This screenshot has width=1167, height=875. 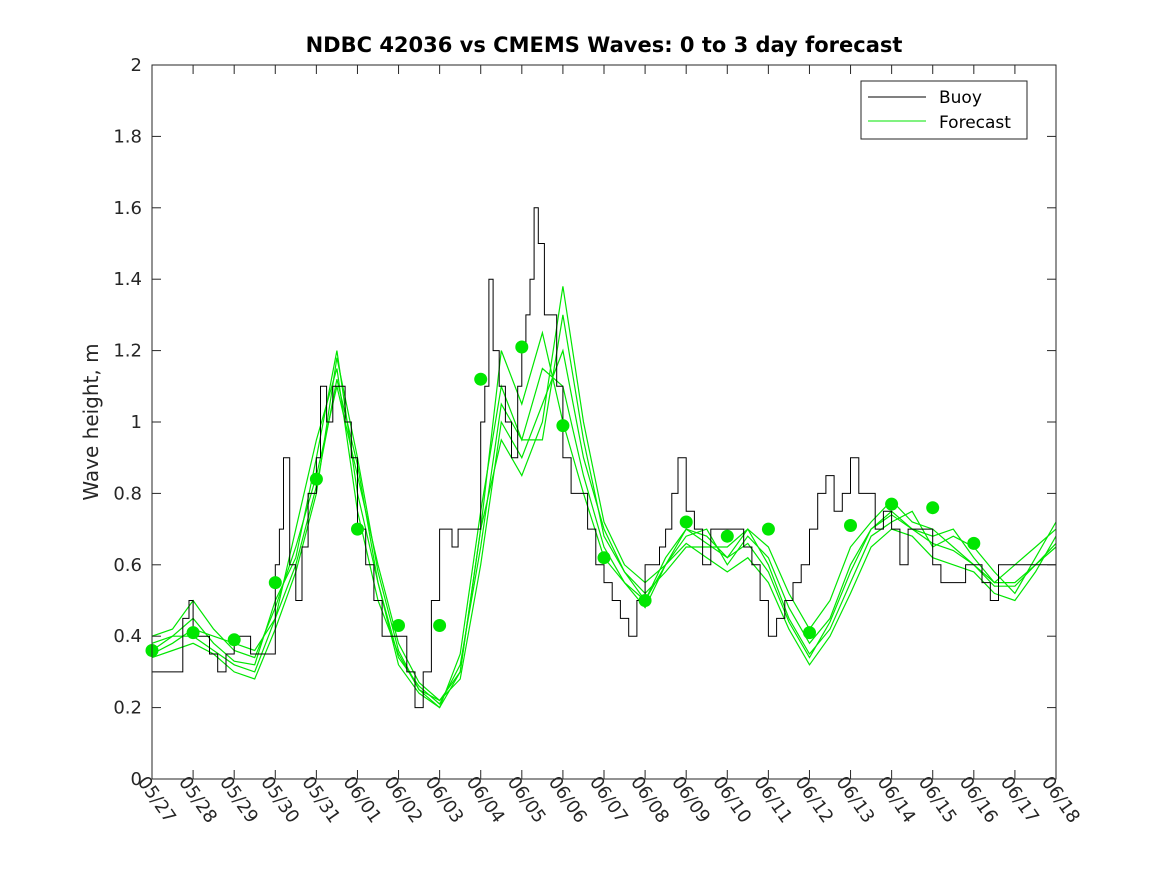 I want to click on y-tick-label: 1.6, so click(x=127, y=208).